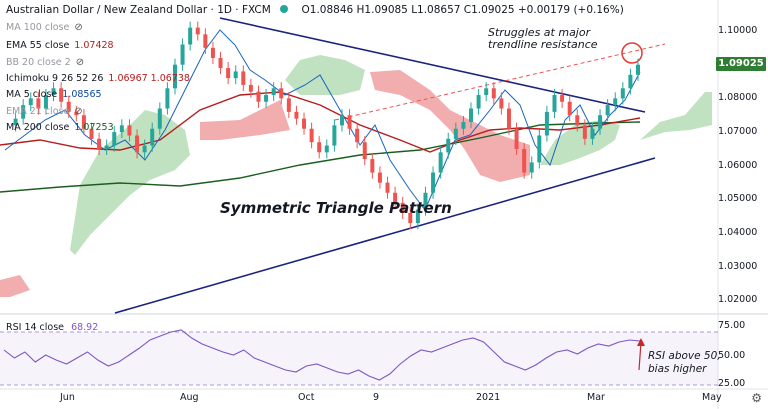  What do you see at coordinates (539, 32) in the screenshot?
I see `resistance-annotation-line1: Struggles at major` at bounding box center [539, 32].